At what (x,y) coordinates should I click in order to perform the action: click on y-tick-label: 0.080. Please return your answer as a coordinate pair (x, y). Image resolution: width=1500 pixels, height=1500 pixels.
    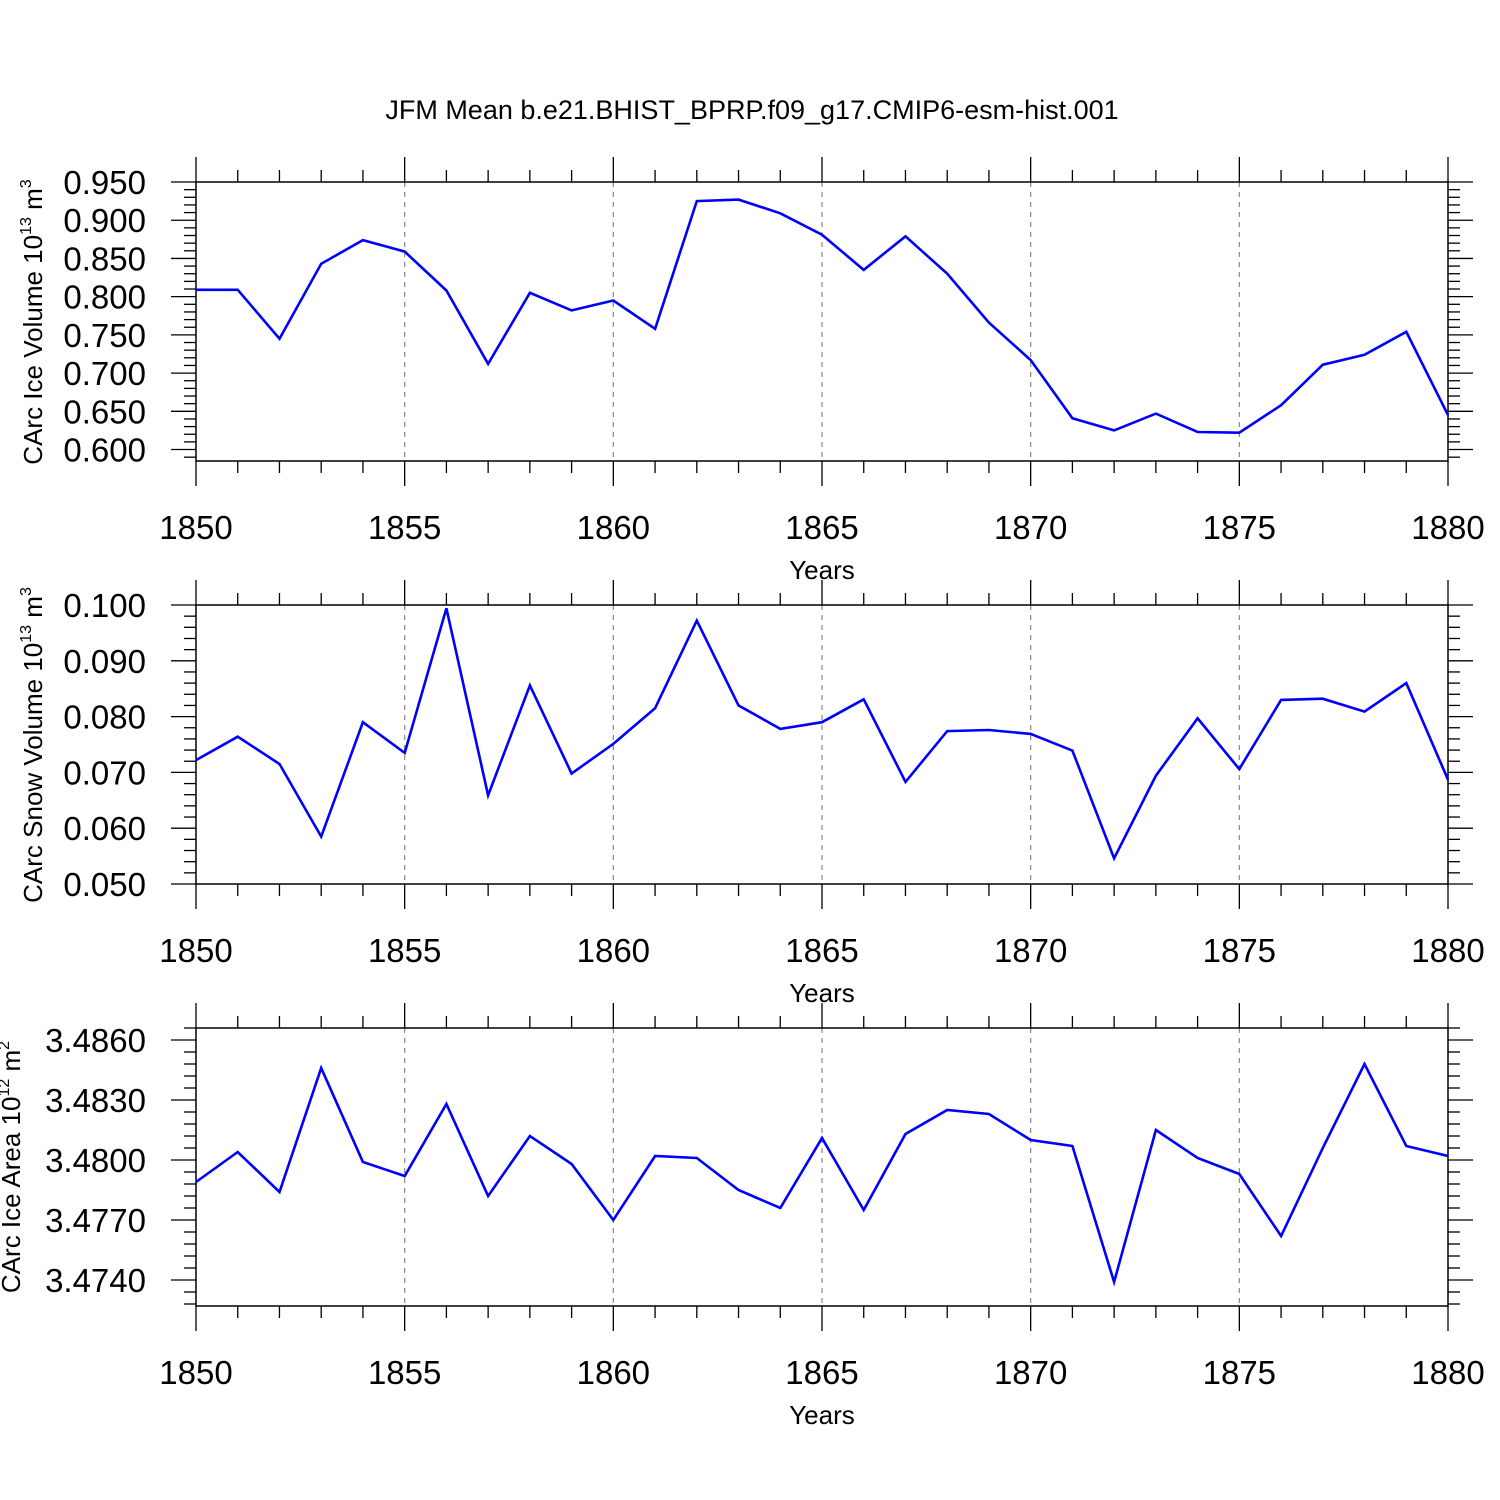
    Looking at the image, I should click on (104, 717).